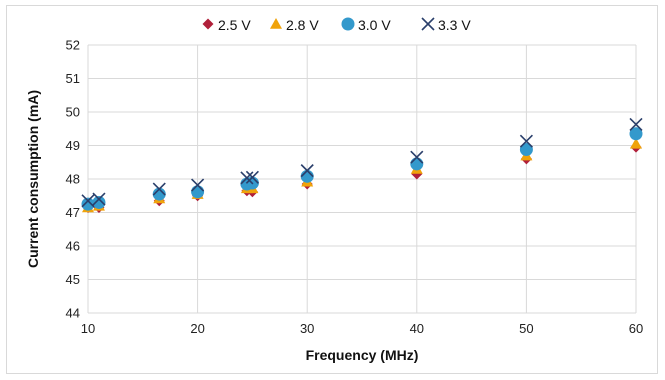  Describe the element at coordinates (526, 328) in the screenshot. I see `x-tick-label: 50` at that location.